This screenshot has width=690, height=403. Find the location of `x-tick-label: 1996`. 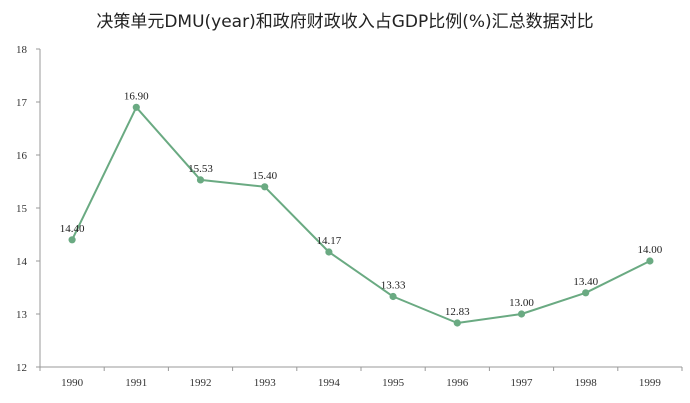

x-tick-label: 1996 is located at coordinates (457, 383).